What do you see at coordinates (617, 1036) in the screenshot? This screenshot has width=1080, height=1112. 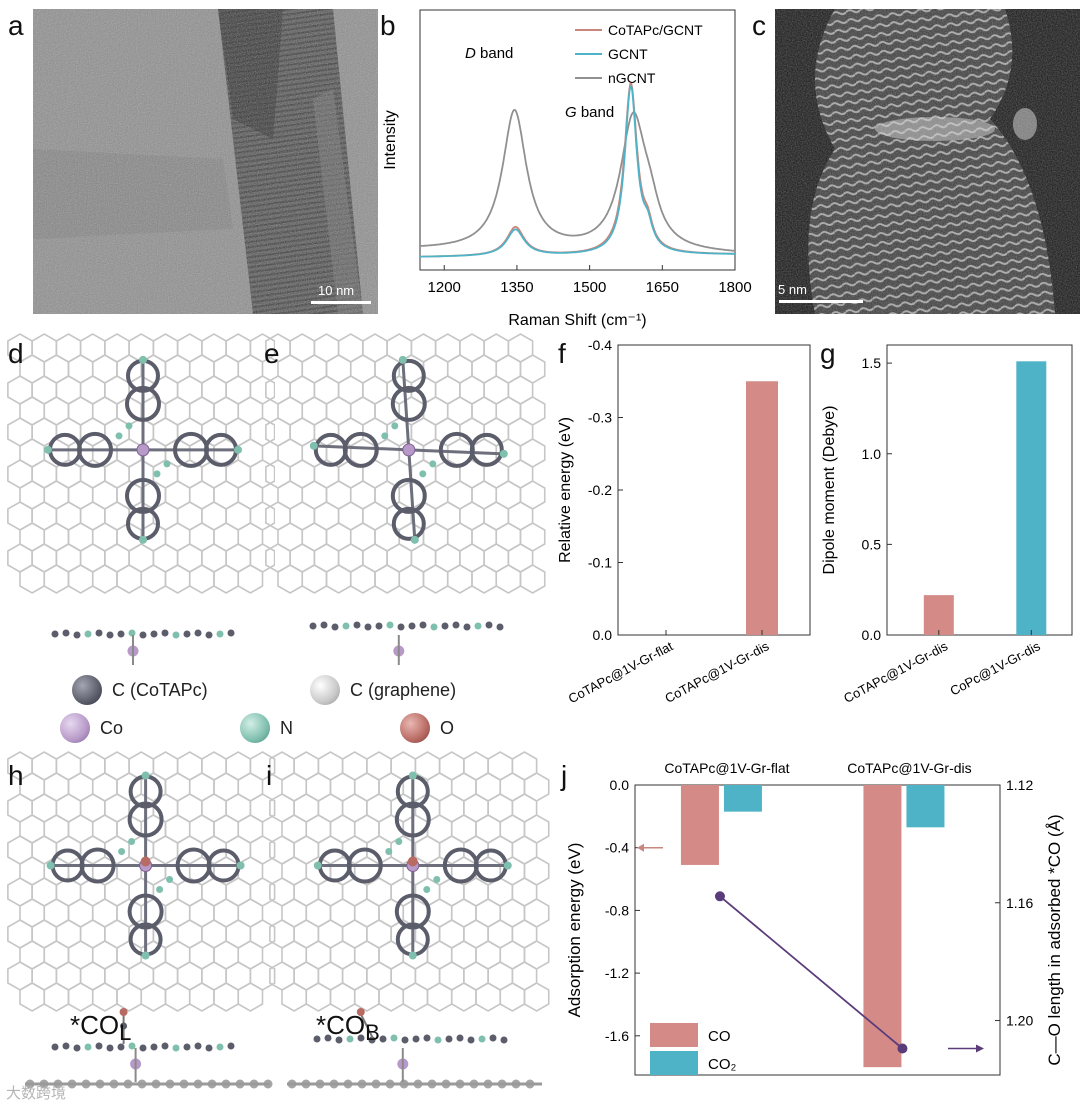 I see `left-y-tick-label: -1.6` at bounding box center [617, 1036].